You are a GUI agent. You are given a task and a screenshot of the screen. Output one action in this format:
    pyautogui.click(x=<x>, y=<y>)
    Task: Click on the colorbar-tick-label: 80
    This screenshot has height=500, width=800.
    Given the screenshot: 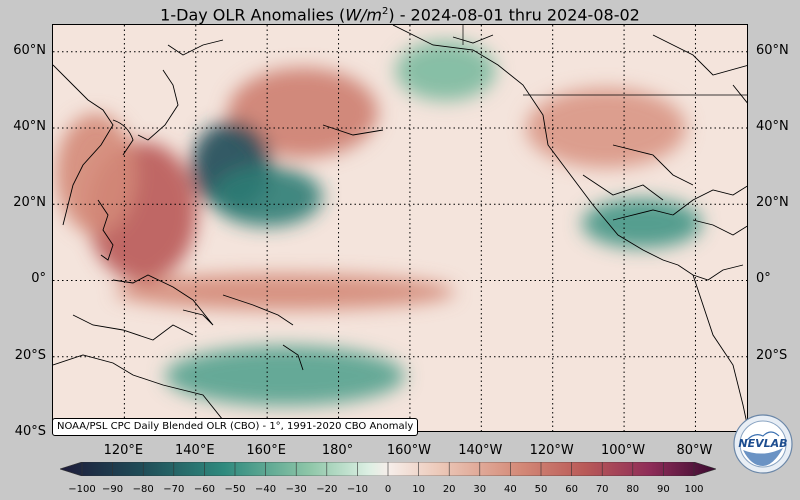 What is the action you would take?
    pyautogui.click(x=633, y=489)
    